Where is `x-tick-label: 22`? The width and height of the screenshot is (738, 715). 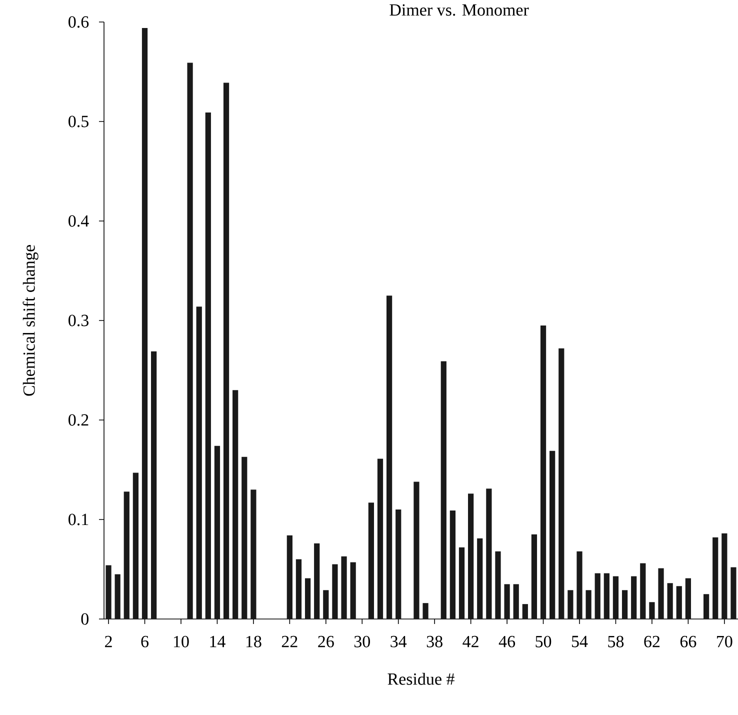
x-tick-label: 22 is located at coordinates (290, 642).